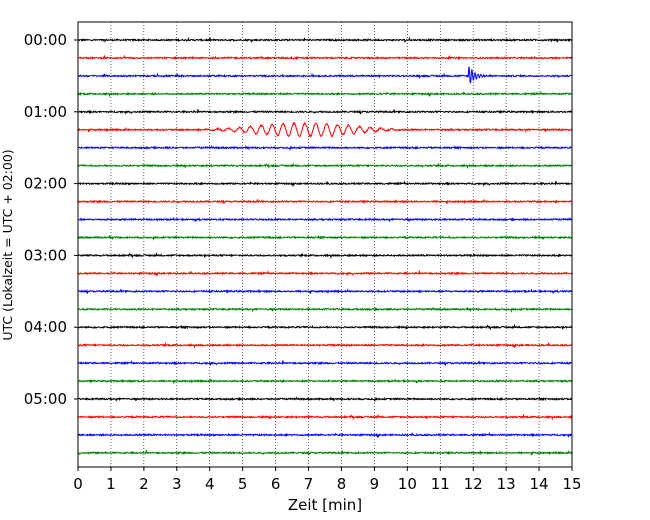 The image size is (650, 520). I want to click on y-tick-label: 04:00, so click(45, 327).